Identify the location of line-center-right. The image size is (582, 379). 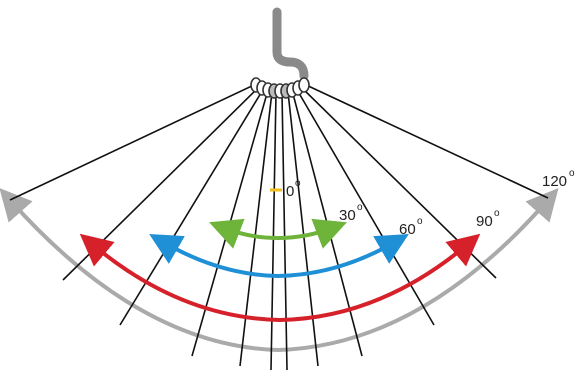
(284, 231).